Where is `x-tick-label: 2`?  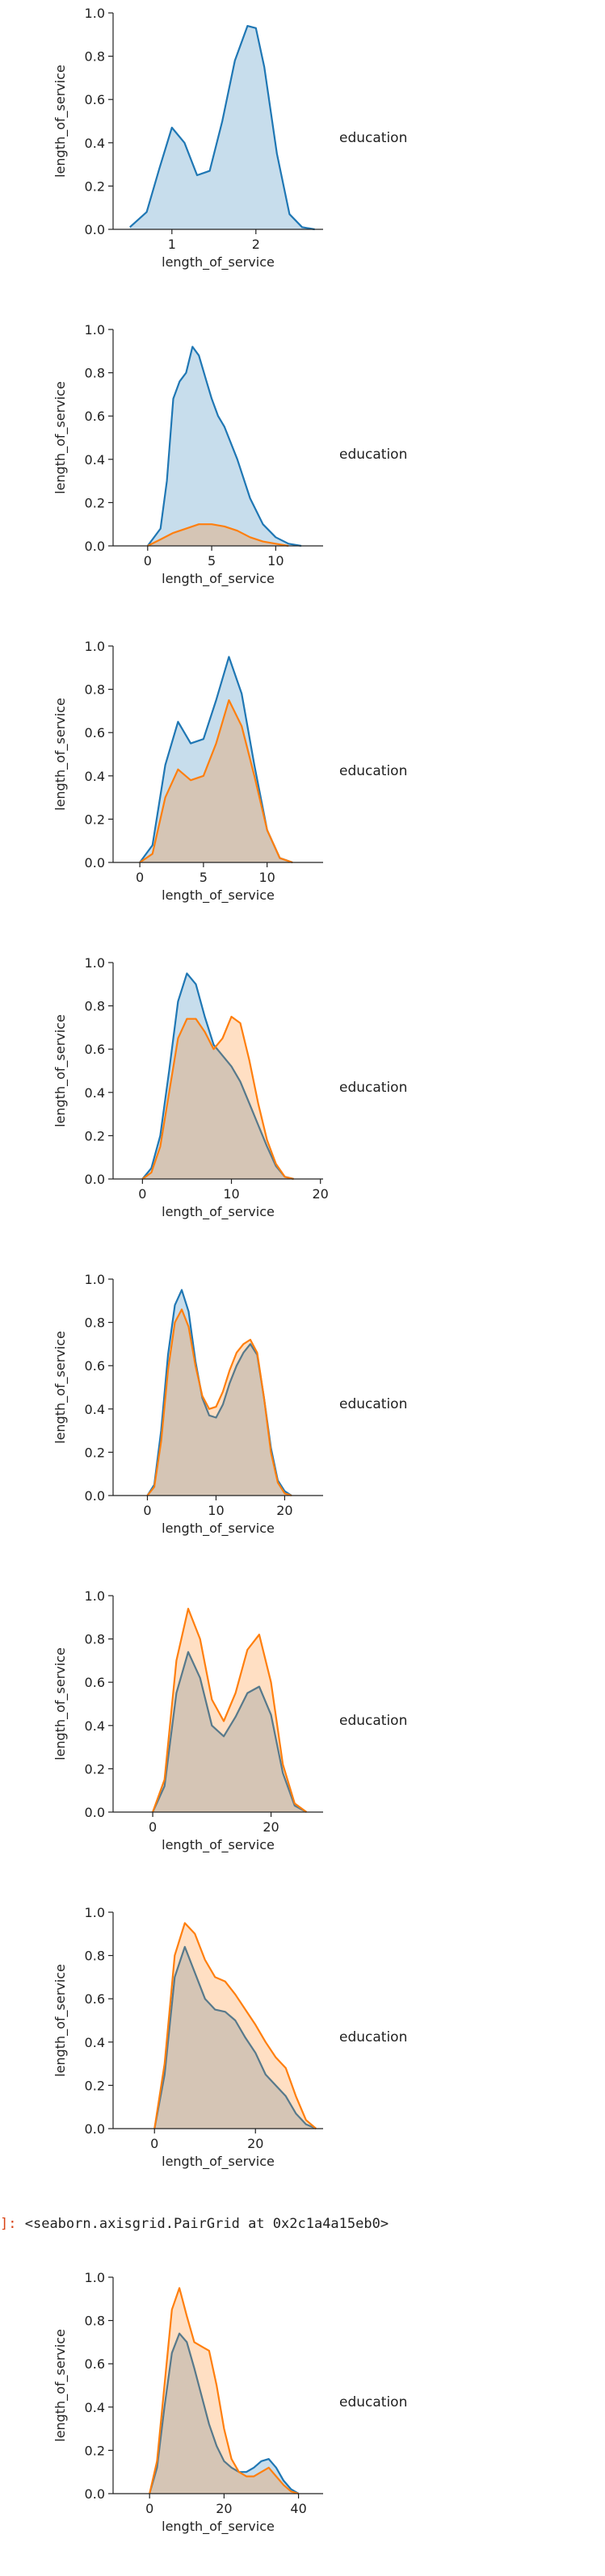
x-tick-label: 2 is located at coordinates (256, 244).